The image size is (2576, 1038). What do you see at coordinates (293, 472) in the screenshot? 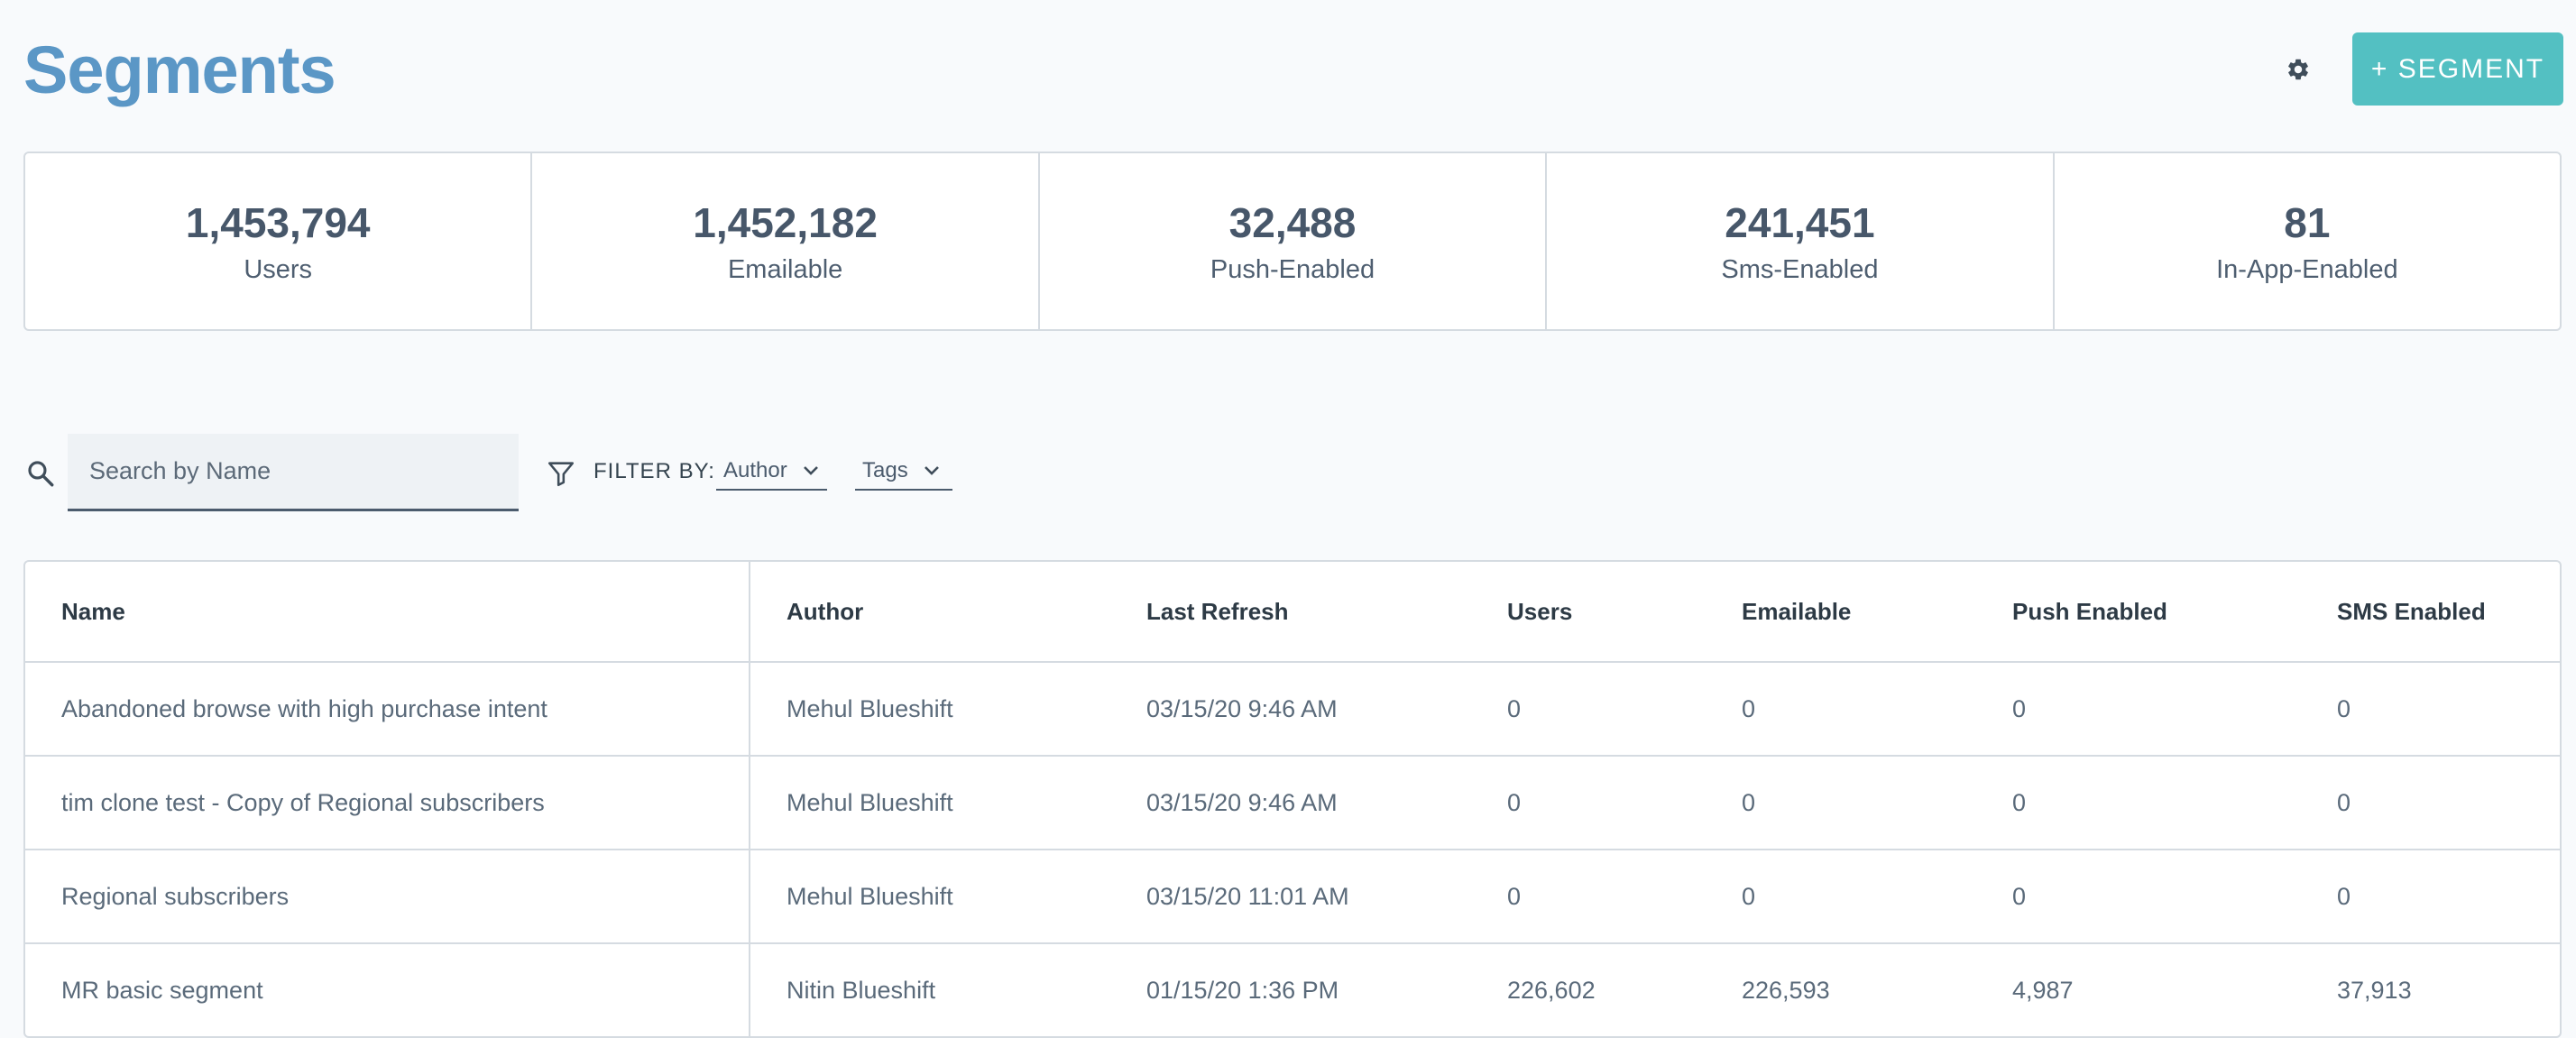
I see `search-input` at bounding box center [293, 472].